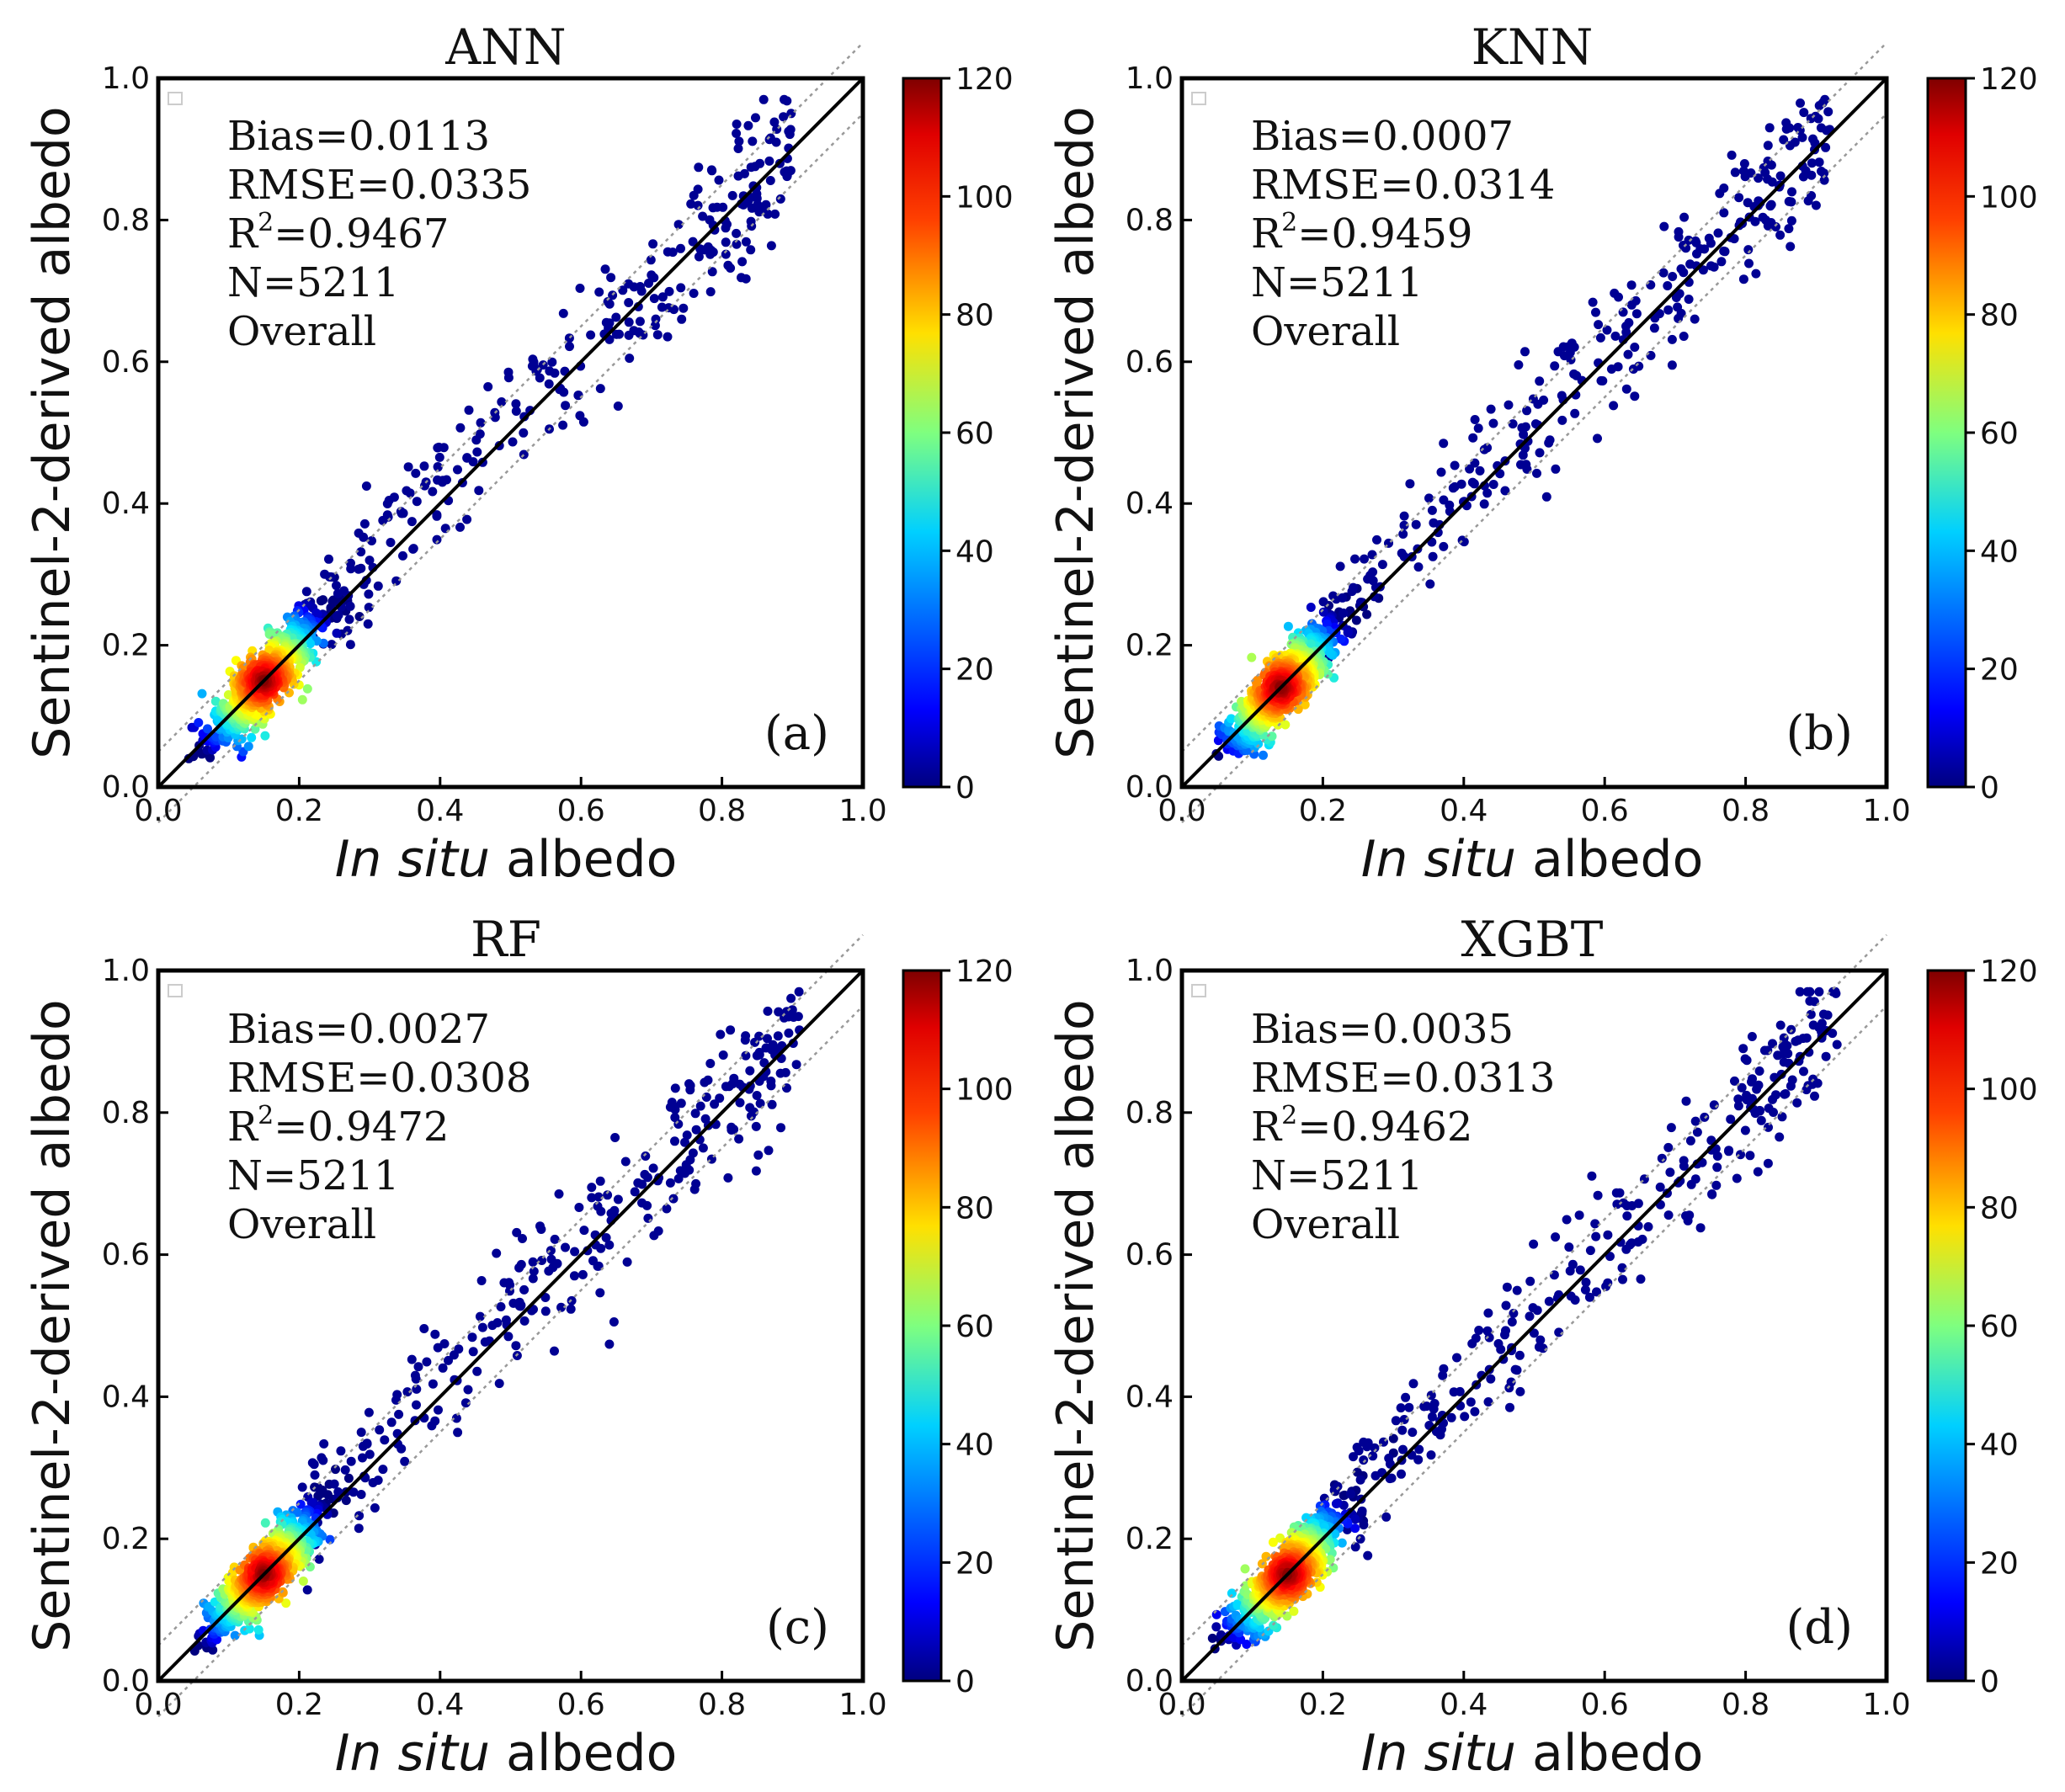  What do you see at coordinates (2009, 1090) in the screenshot?
I see `colorbar-tick-label: 100` at bounding box center [2009, 1090].